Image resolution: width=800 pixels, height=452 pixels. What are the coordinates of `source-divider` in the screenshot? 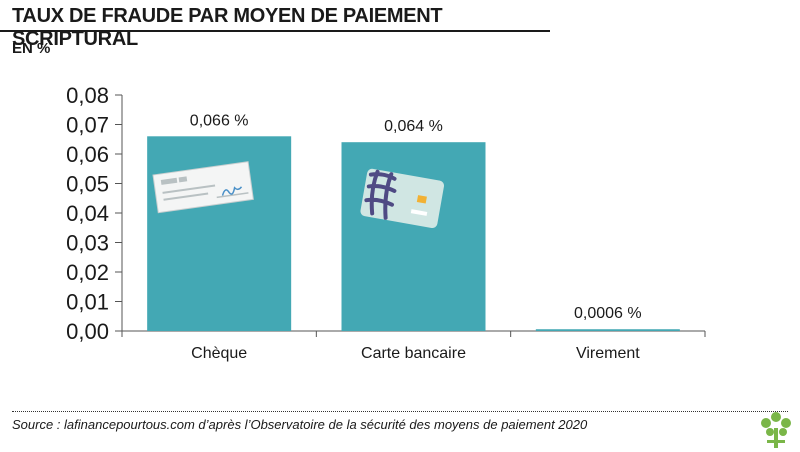 It's located at (400, 411).